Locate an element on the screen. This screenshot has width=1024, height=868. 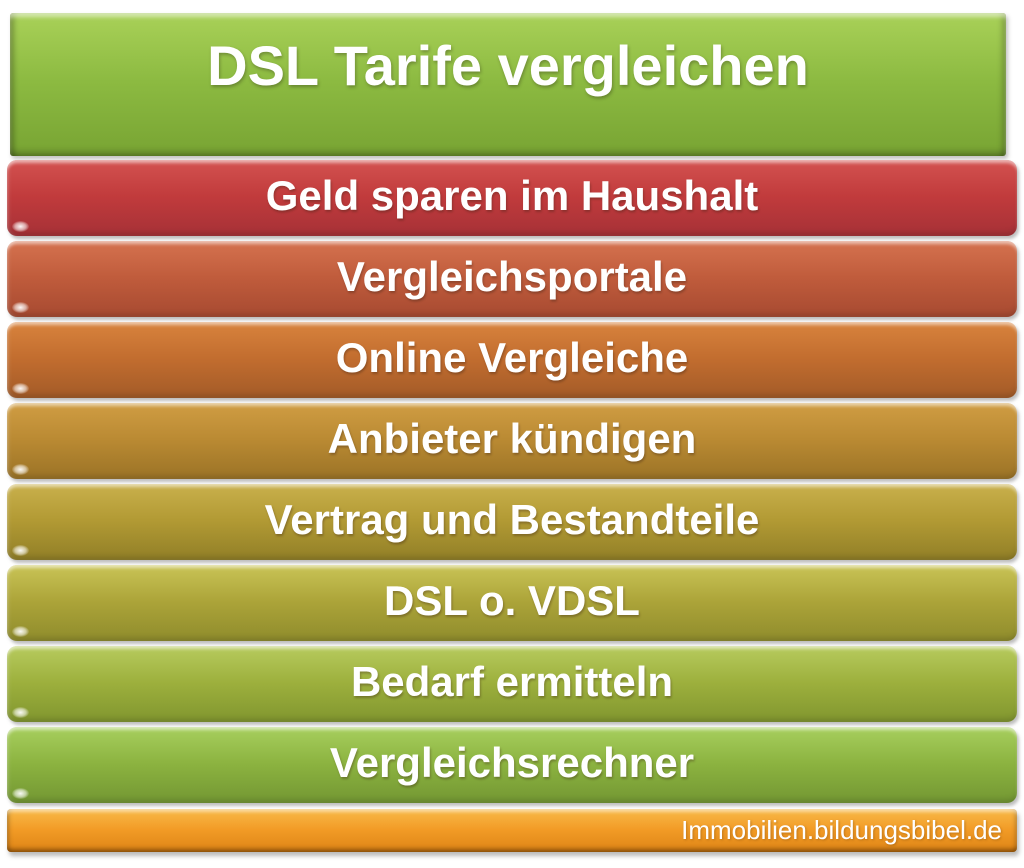
bar-vertrag-und-bestandteile: Vertrag und Bestandteile is located at coordinates (512, 522).